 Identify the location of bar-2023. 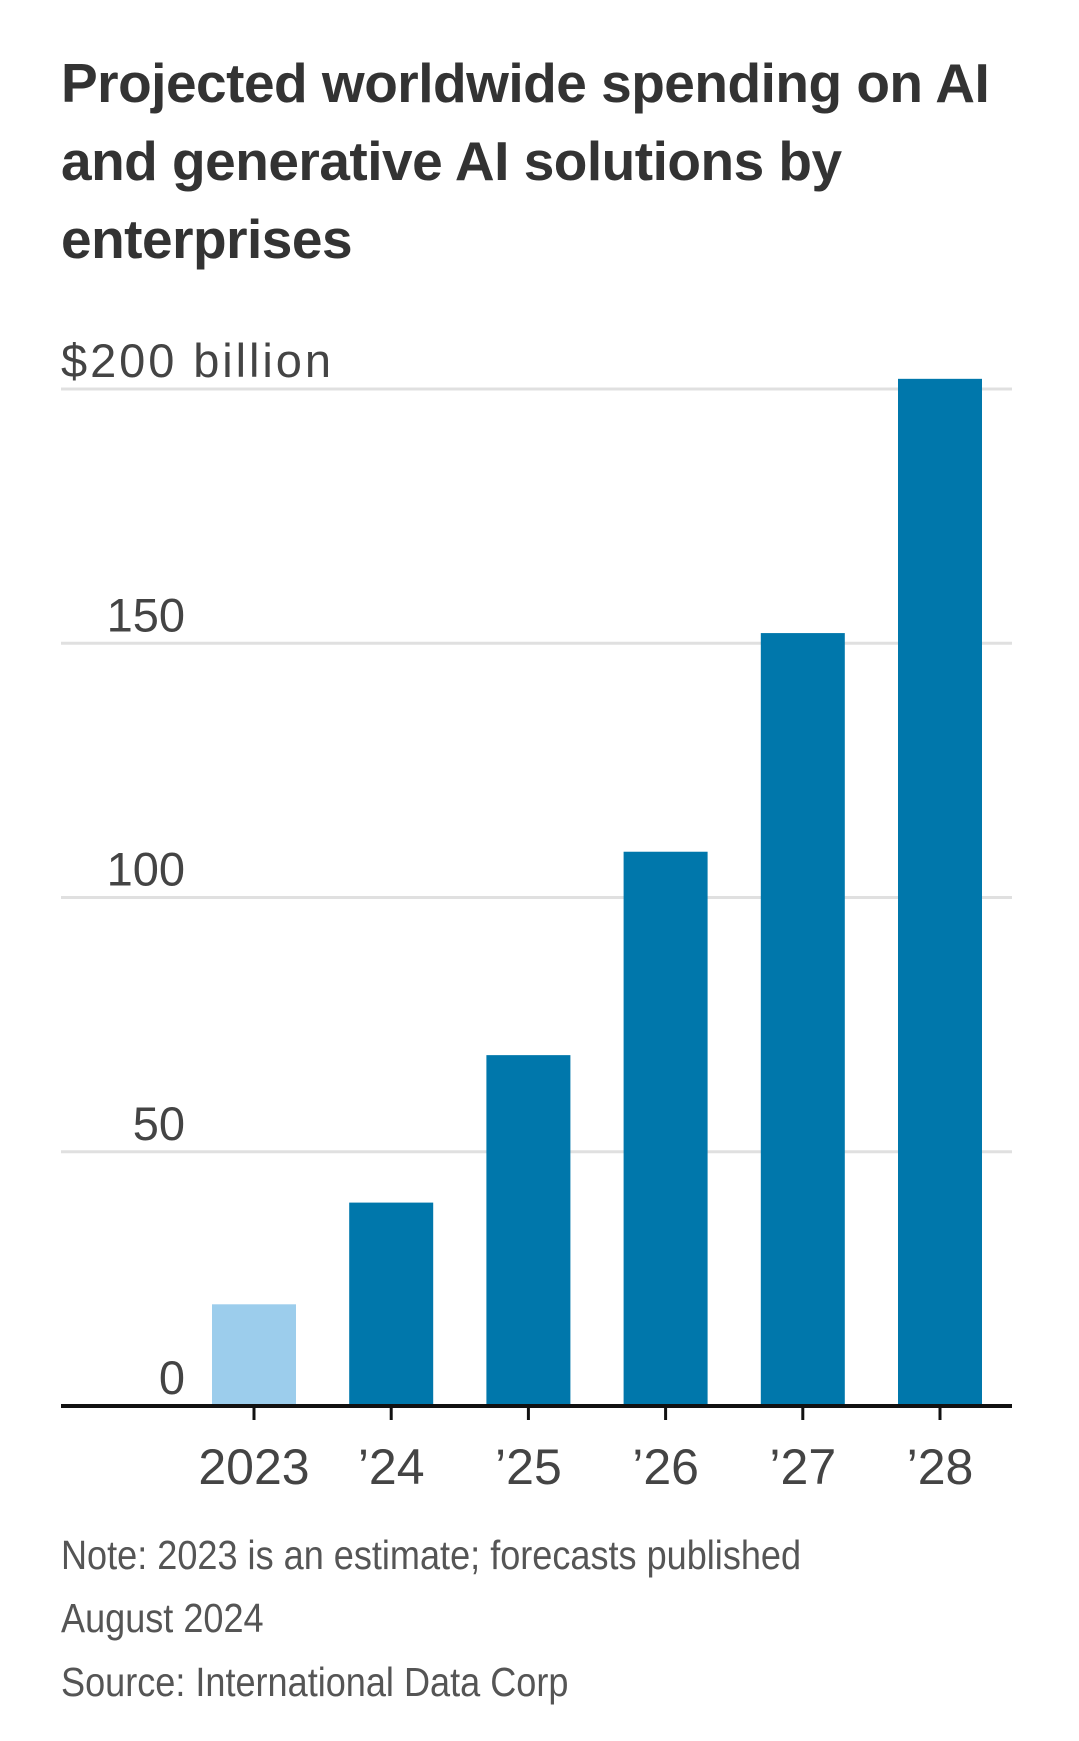
(254, 1355).